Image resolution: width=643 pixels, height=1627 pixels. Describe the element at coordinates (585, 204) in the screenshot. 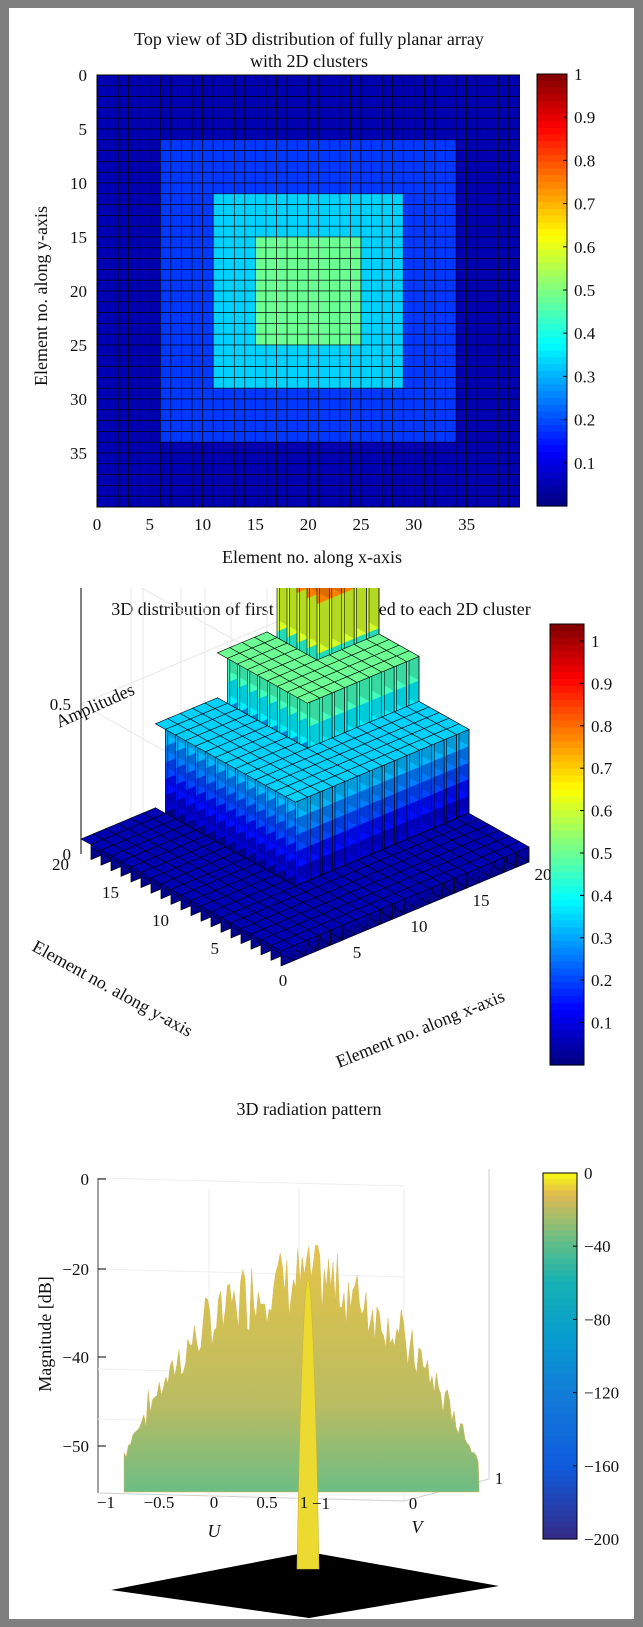

I see `heatmap-colorbar-tick-label: 0.7` at that location.